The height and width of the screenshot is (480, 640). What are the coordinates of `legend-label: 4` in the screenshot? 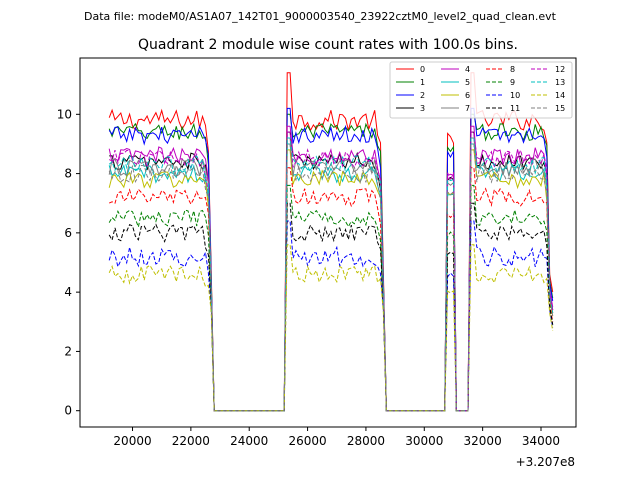 It's located at (467, 69).